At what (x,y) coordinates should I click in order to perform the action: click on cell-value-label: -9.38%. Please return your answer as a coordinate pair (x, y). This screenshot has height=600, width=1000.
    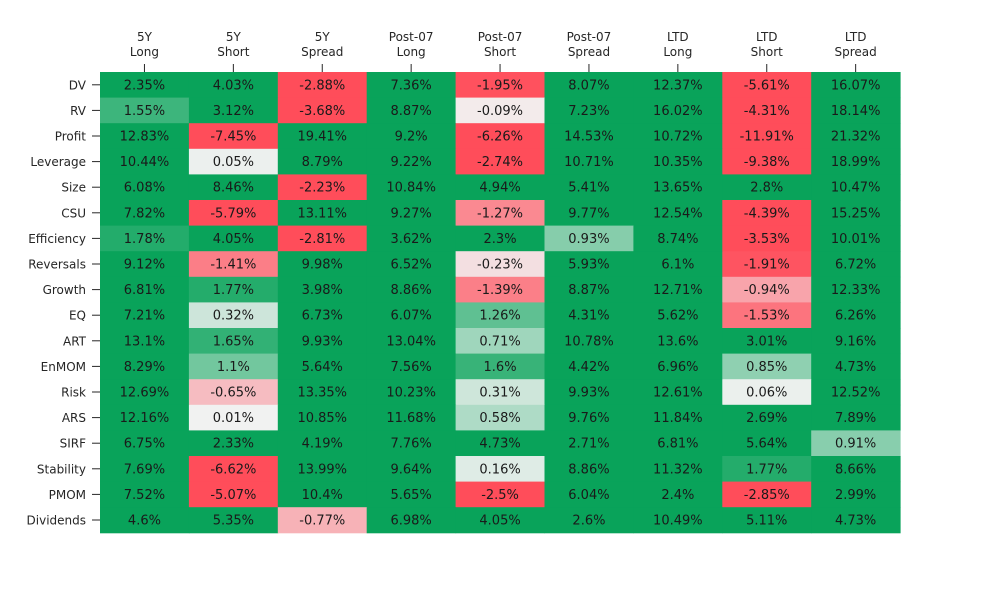
    Looking at the image, I should click on (767, 162).